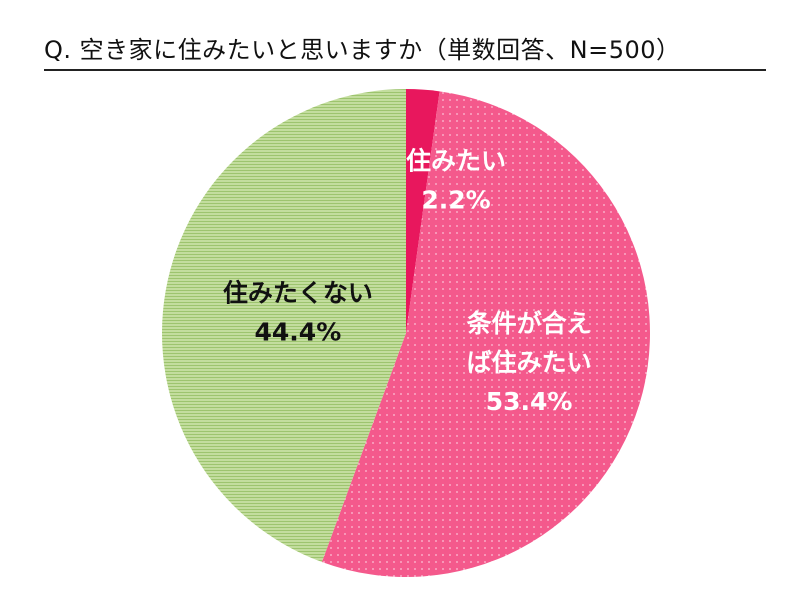 This screenshot has width=800, height=606. I want to click on slice-value-label-1: 53.4%, so click(529, 401).